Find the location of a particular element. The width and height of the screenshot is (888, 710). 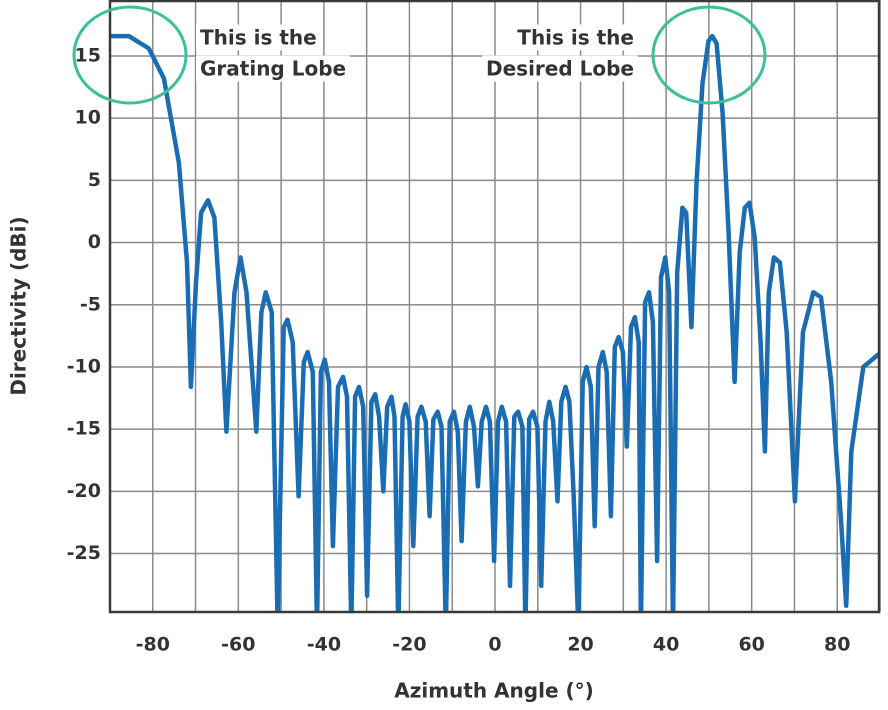

y-tick-label: -10 is located at coordinates (84, 366).